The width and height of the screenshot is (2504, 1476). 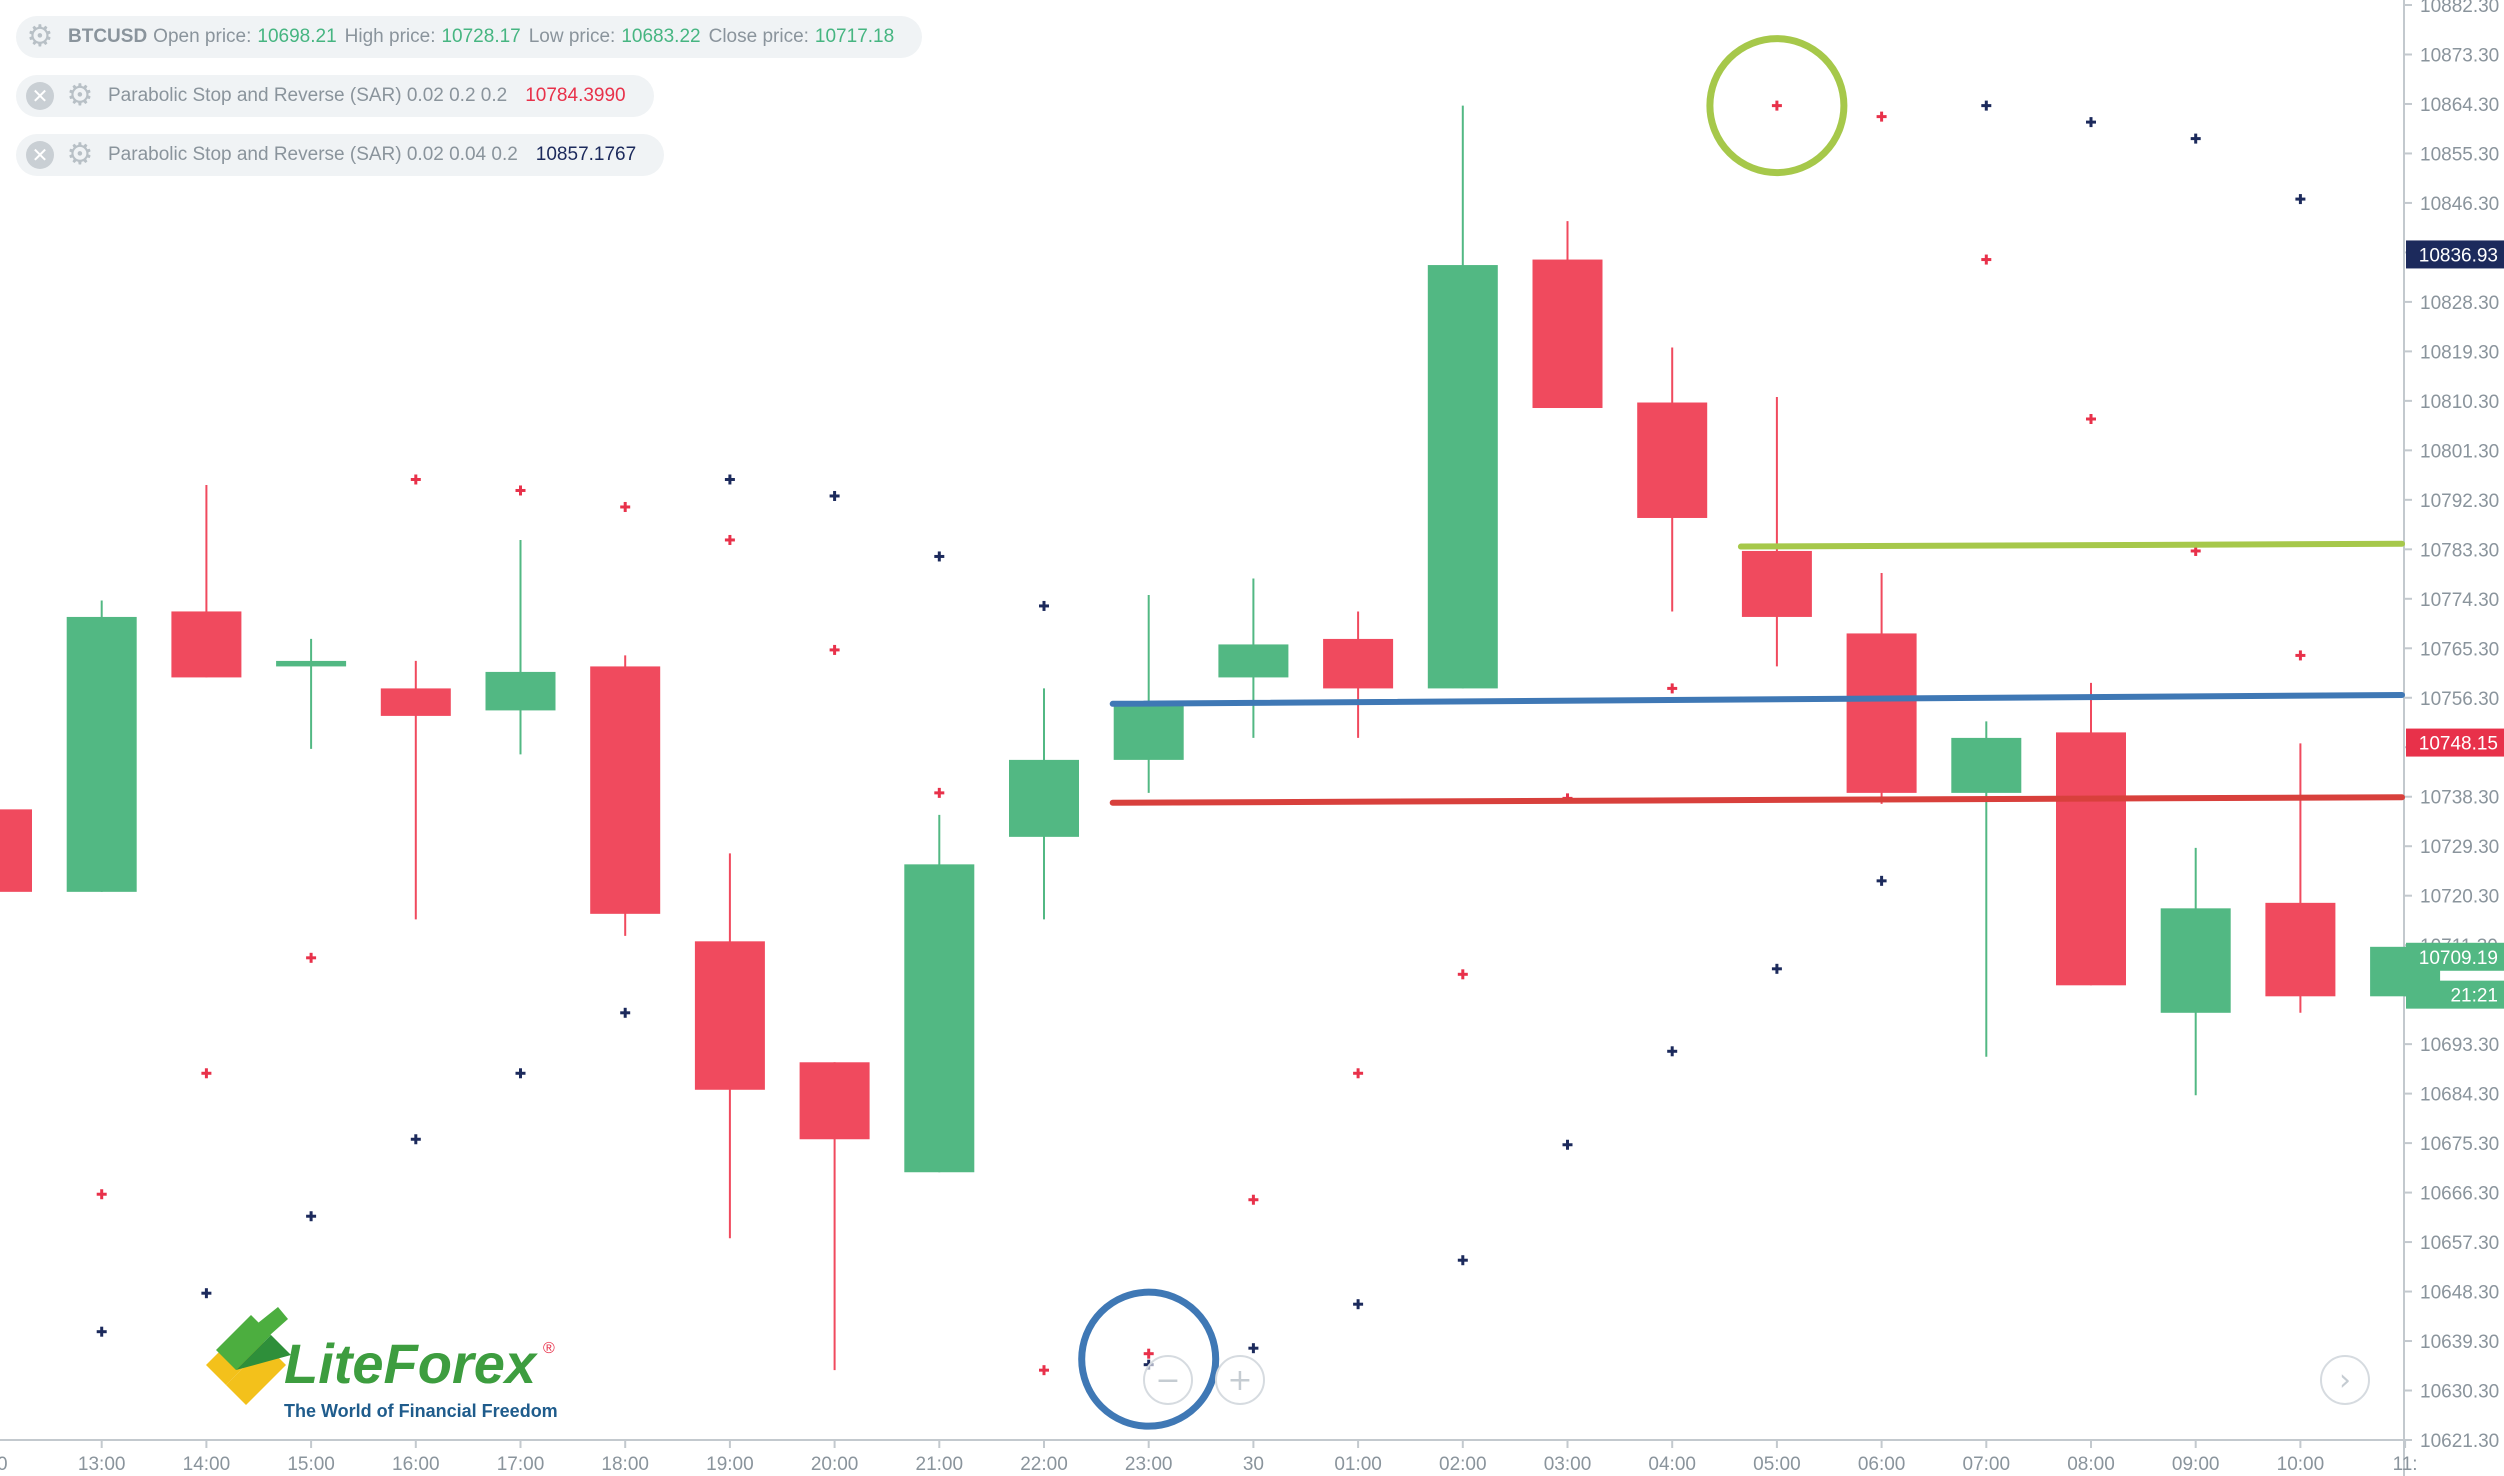 I want to click on sar1-value: 10784.3990, so click(x=575, y=95).